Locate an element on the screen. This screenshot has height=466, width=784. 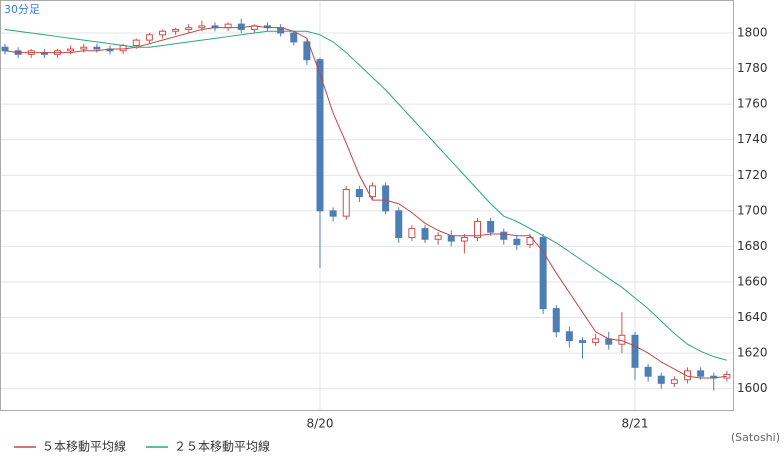
legend-label: ５本移動平均線 is located at coordinates (84, 446).